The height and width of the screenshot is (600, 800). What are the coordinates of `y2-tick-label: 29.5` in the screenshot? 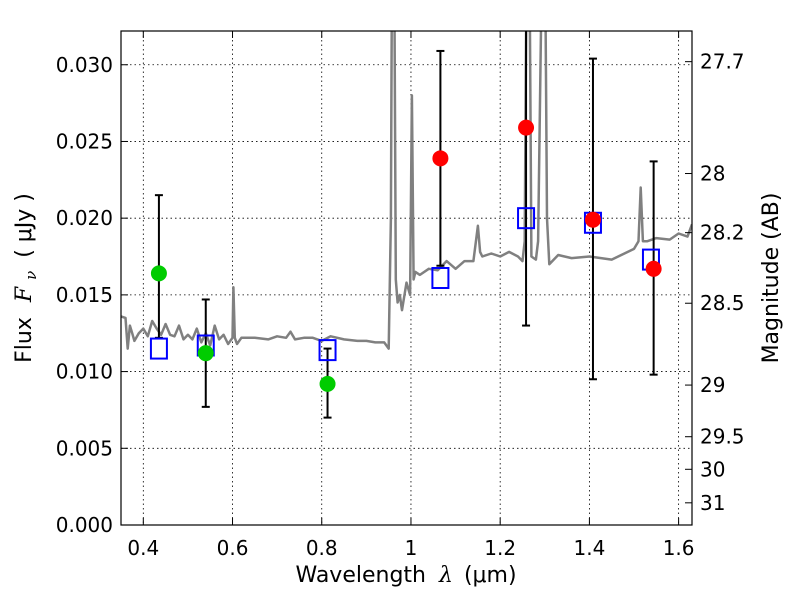 It's located at (722, 437).